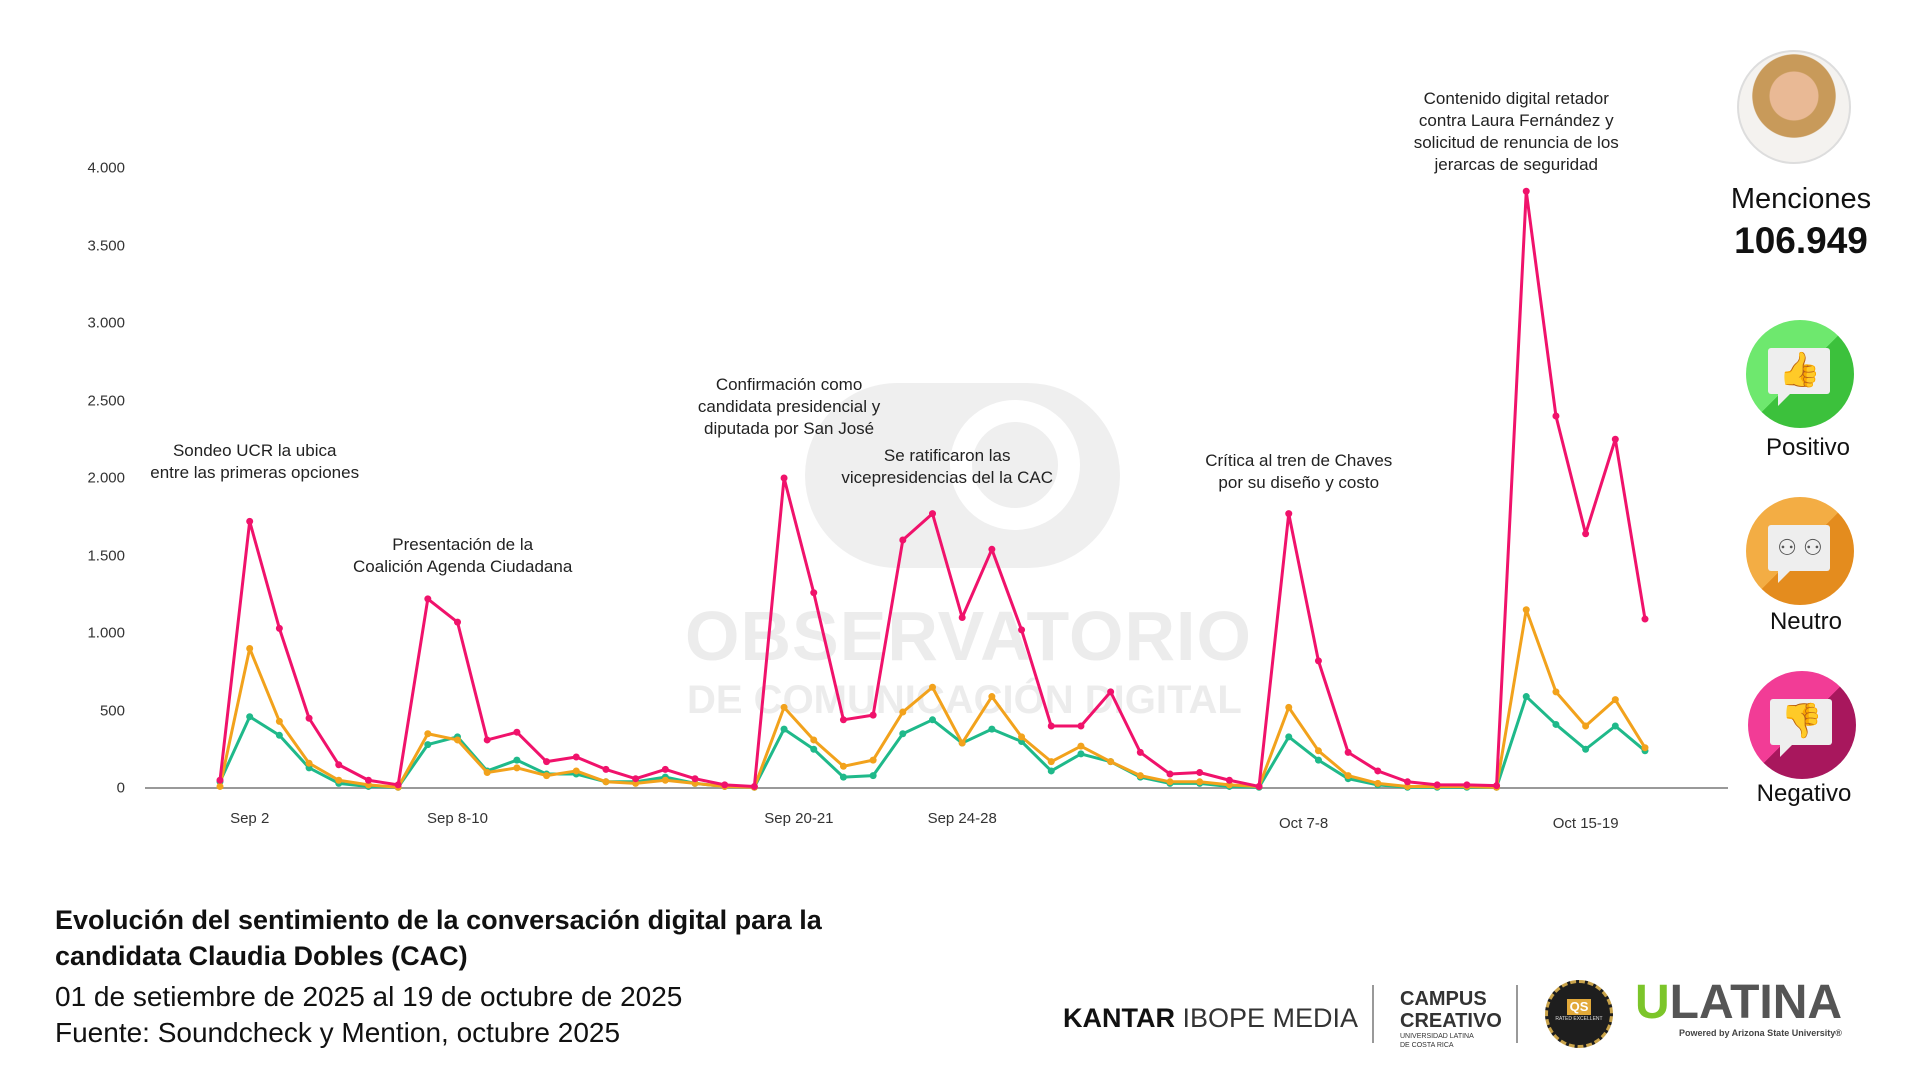 The height and width of the screenshot is (1080, 1920). I want to click on annotation-line: candidata presidencial y, so click(789, 406).